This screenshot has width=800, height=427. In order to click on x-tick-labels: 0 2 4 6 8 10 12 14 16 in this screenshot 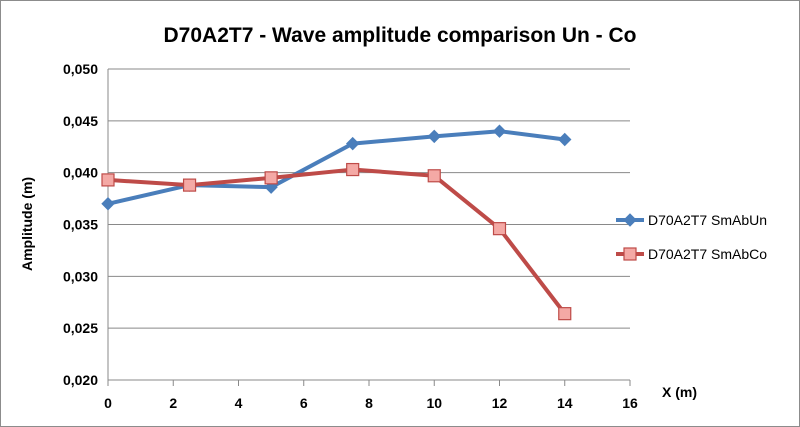, I will do `click(371, 403)`.